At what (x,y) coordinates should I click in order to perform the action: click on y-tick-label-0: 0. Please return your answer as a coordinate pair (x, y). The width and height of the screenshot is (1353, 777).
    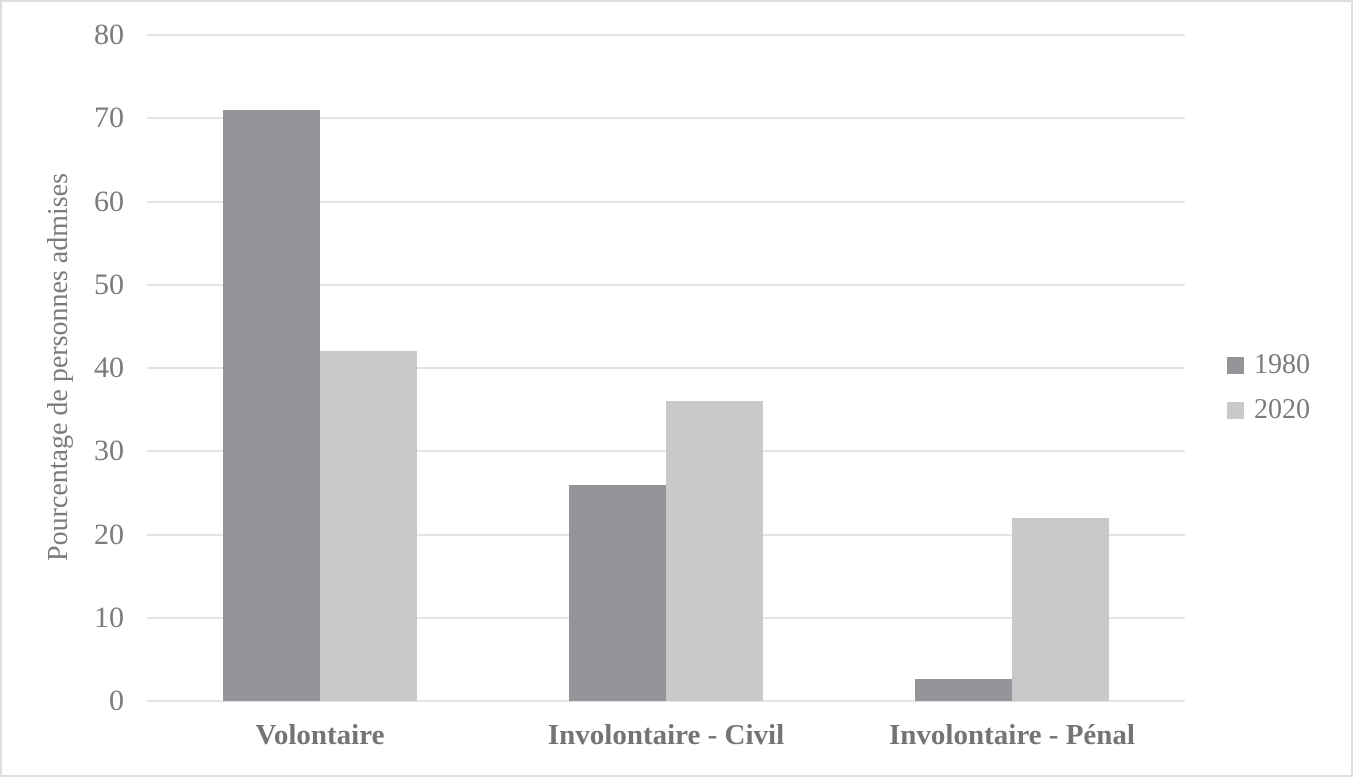
    Looking at the image, I should click on (116, 700).